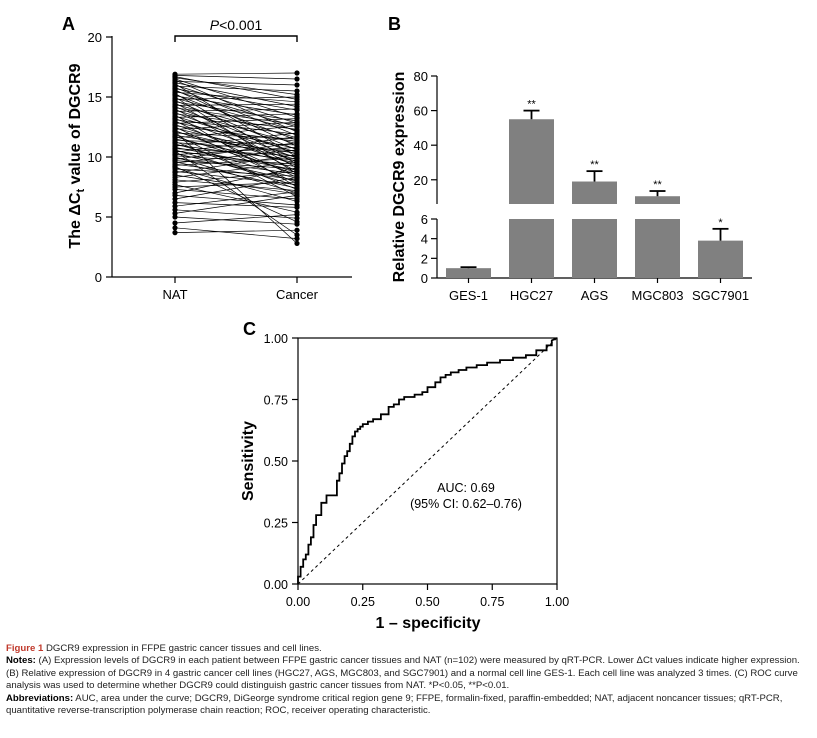 The image size is (817, 738). Describe the element at coordinates (421, 145) in the screenshot. I see `panel-b-y-tick-label: 40` at that location.